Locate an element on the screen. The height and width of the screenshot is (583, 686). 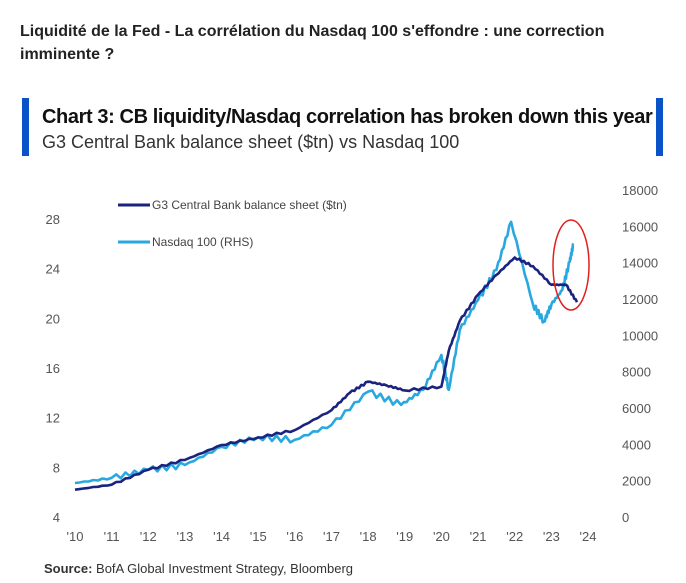
y-right-tick-label: 10000 is located at coordinates (640, 335).